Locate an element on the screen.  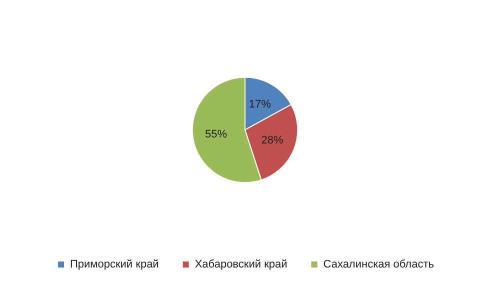
legend-label: Сахалинская область is located at coordinates (378, 264).